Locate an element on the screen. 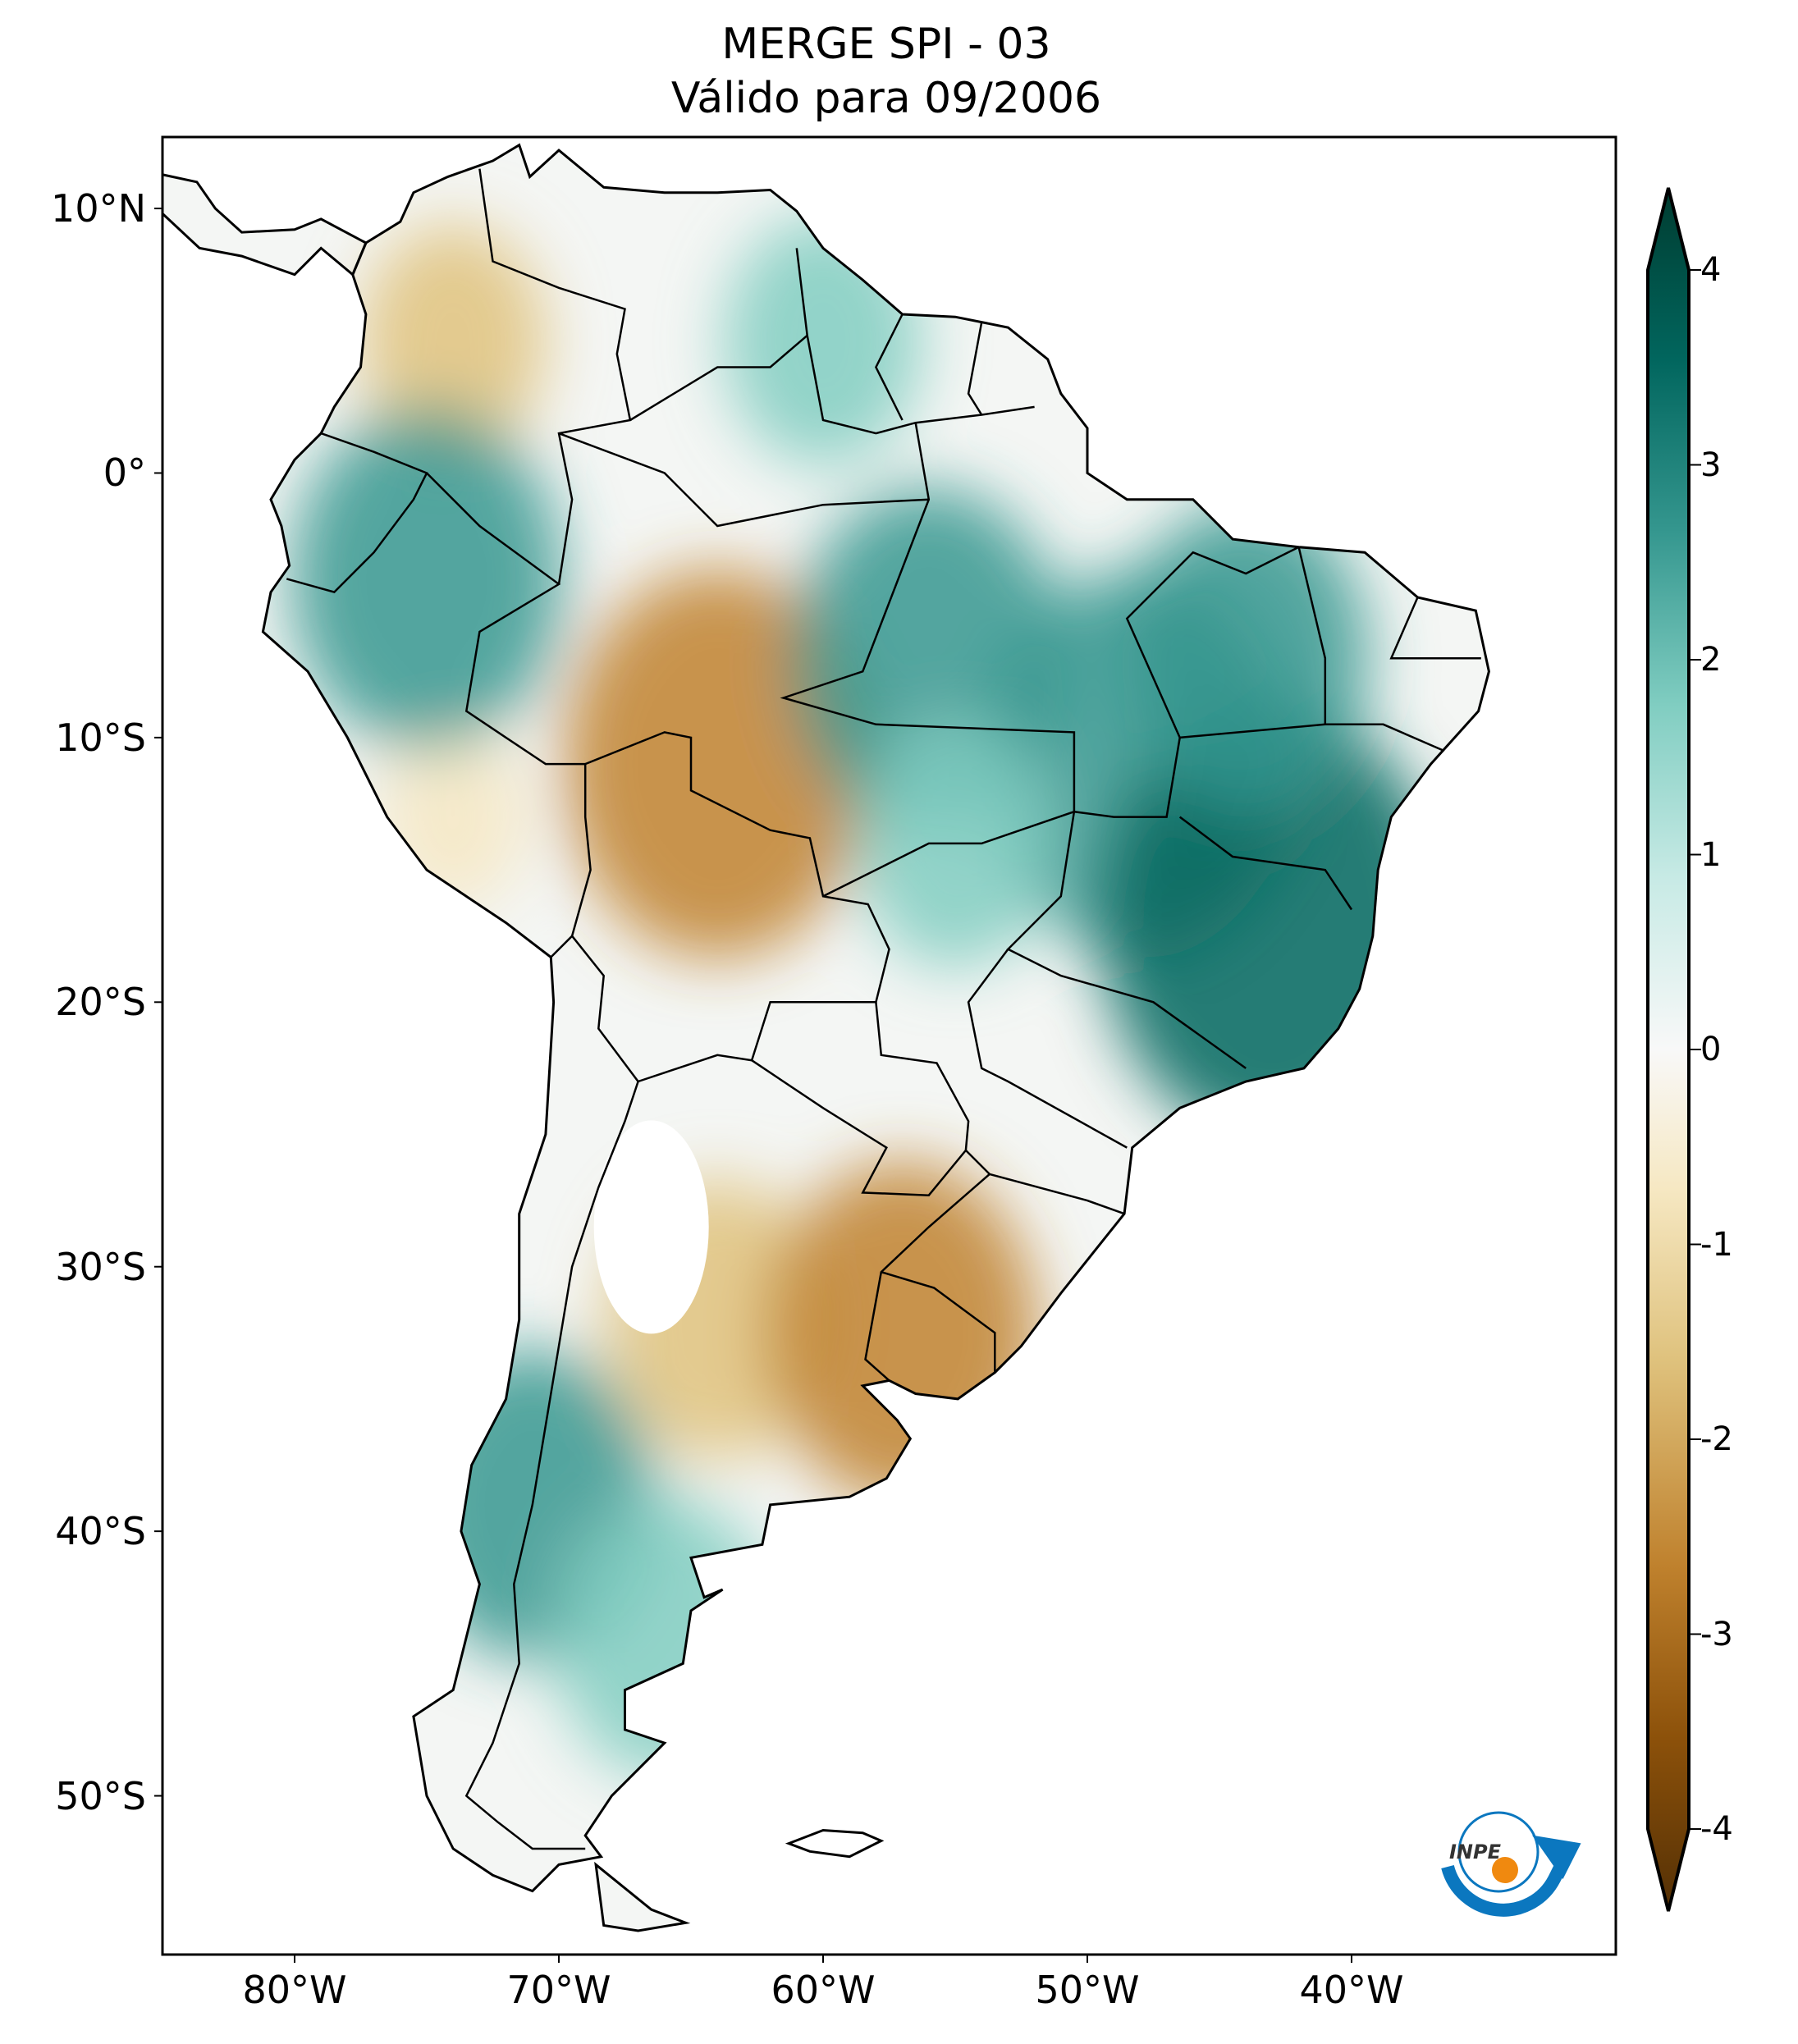  y-tick-label: 20°S is located at coordinates (100, 1002).